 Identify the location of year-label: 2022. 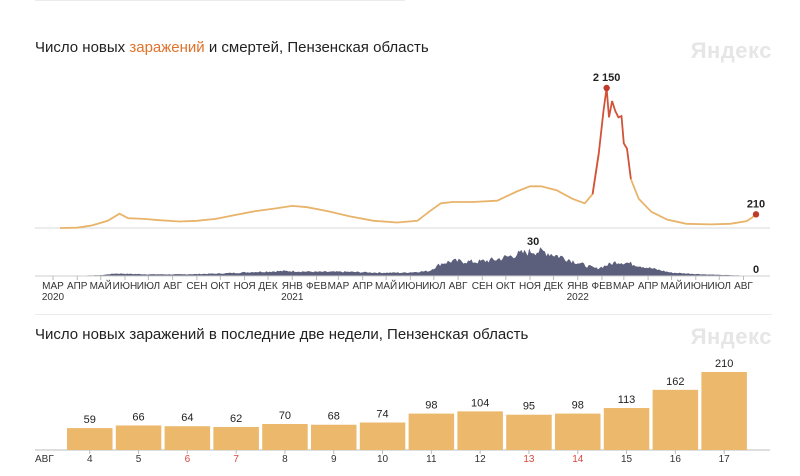
(578, 297).